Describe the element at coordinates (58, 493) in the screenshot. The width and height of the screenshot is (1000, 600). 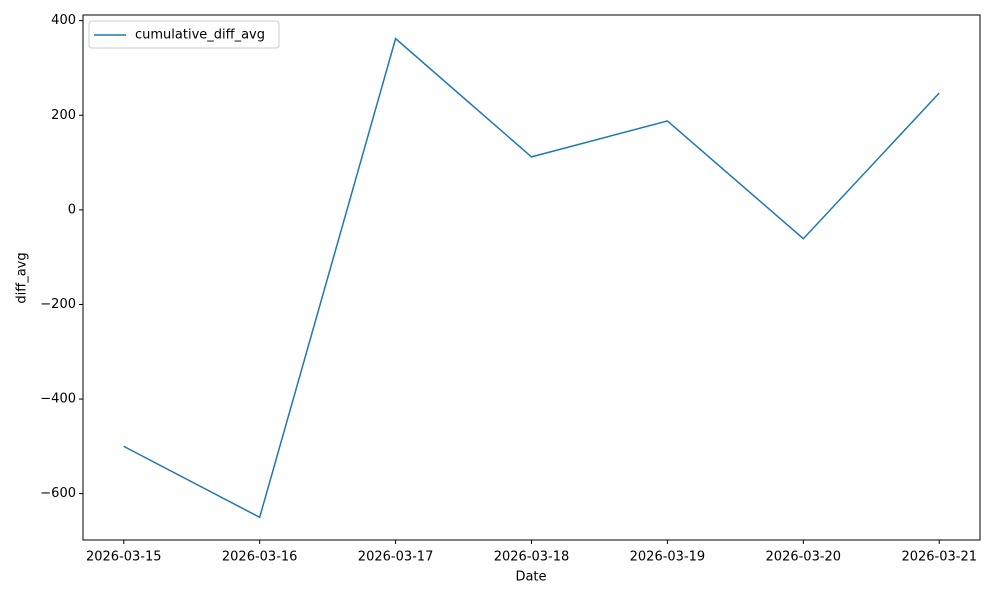
I see `y-tick-label: −600` at that location.